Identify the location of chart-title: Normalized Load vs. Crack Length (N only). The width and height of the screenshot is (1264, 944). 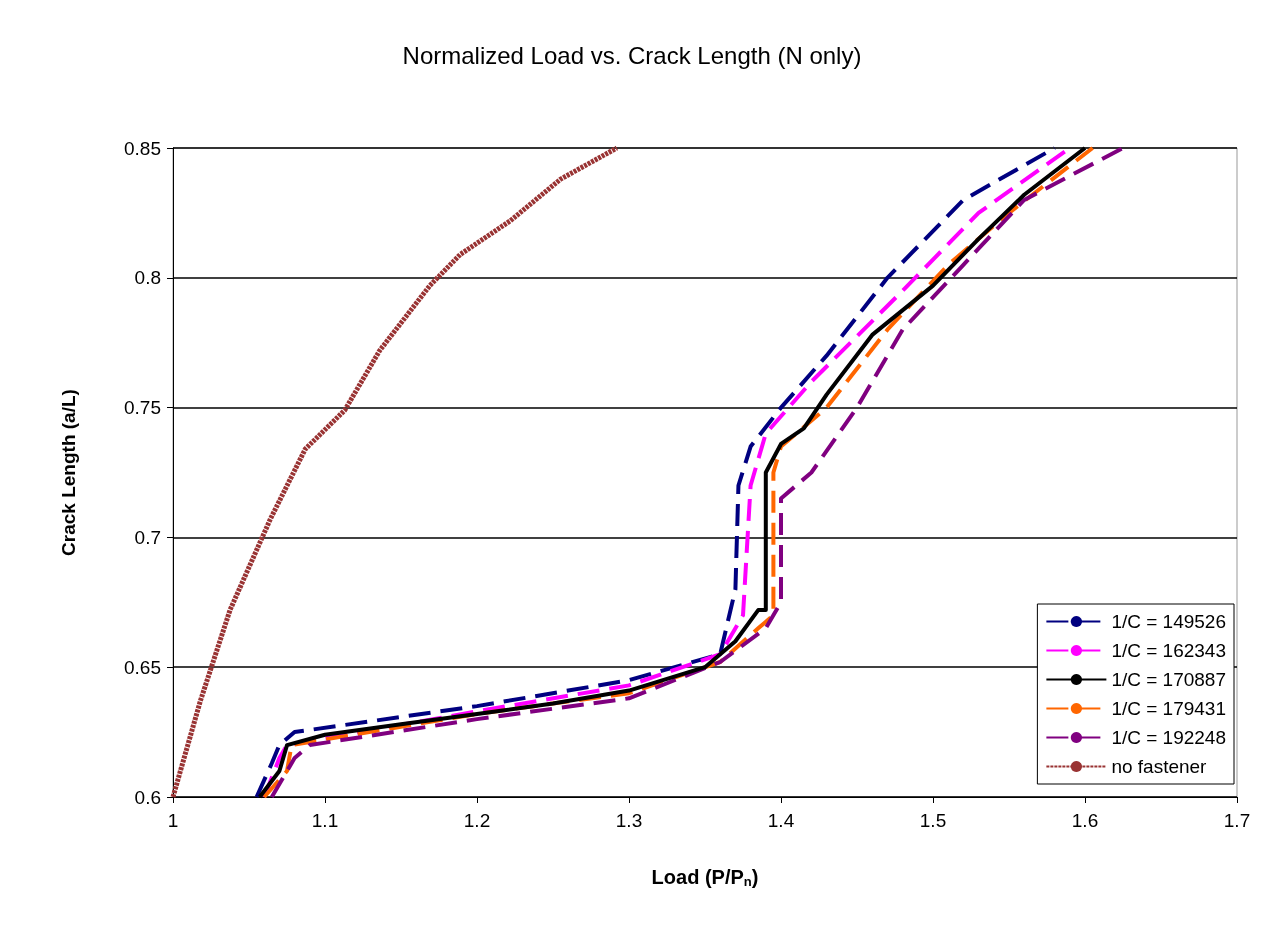
(632, 55).